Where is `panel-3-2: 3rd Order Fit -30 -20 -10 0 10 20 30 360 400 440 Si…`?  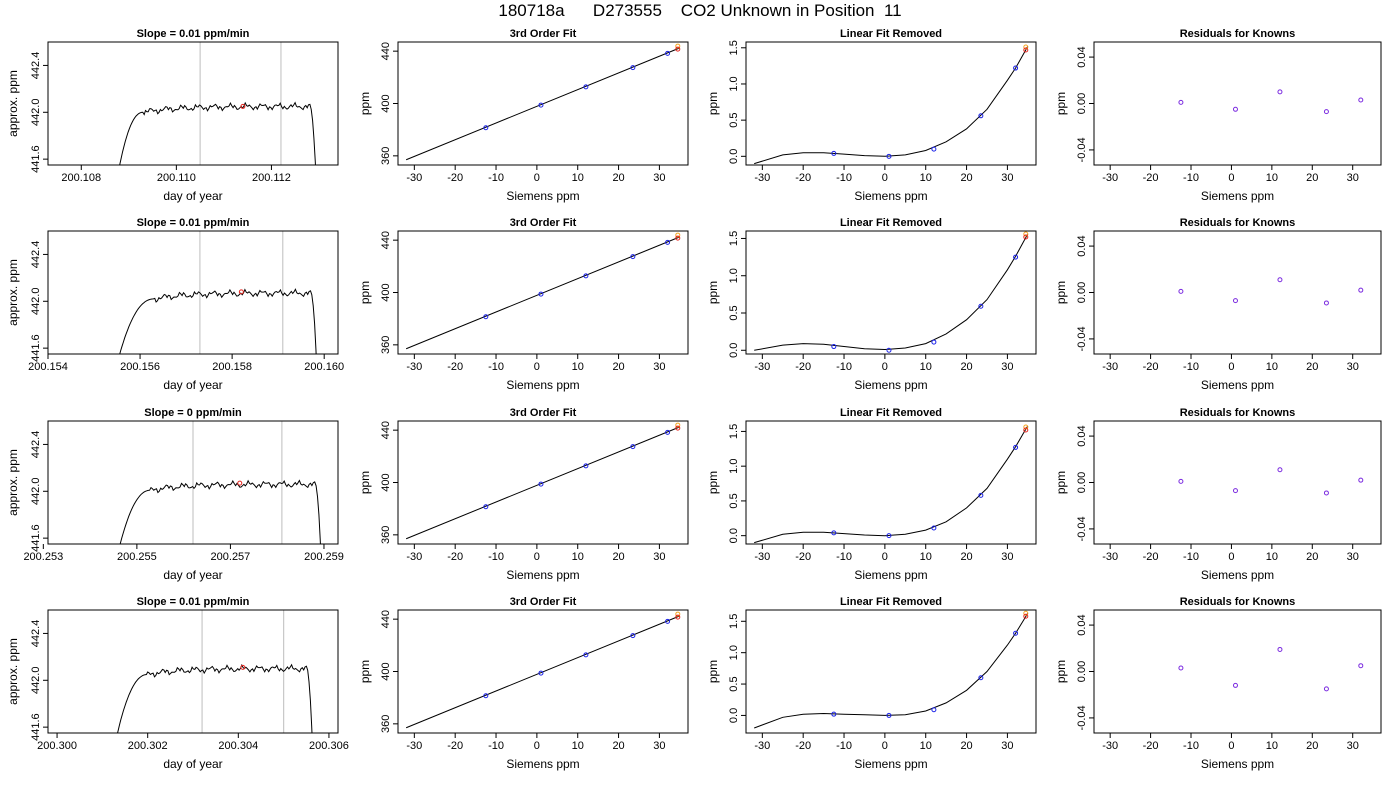 panel-3-2: 3rd Order Fit -30 -20 -10 0 10 20 30 360 400 440 Si… is located at coordinates (523, 494).